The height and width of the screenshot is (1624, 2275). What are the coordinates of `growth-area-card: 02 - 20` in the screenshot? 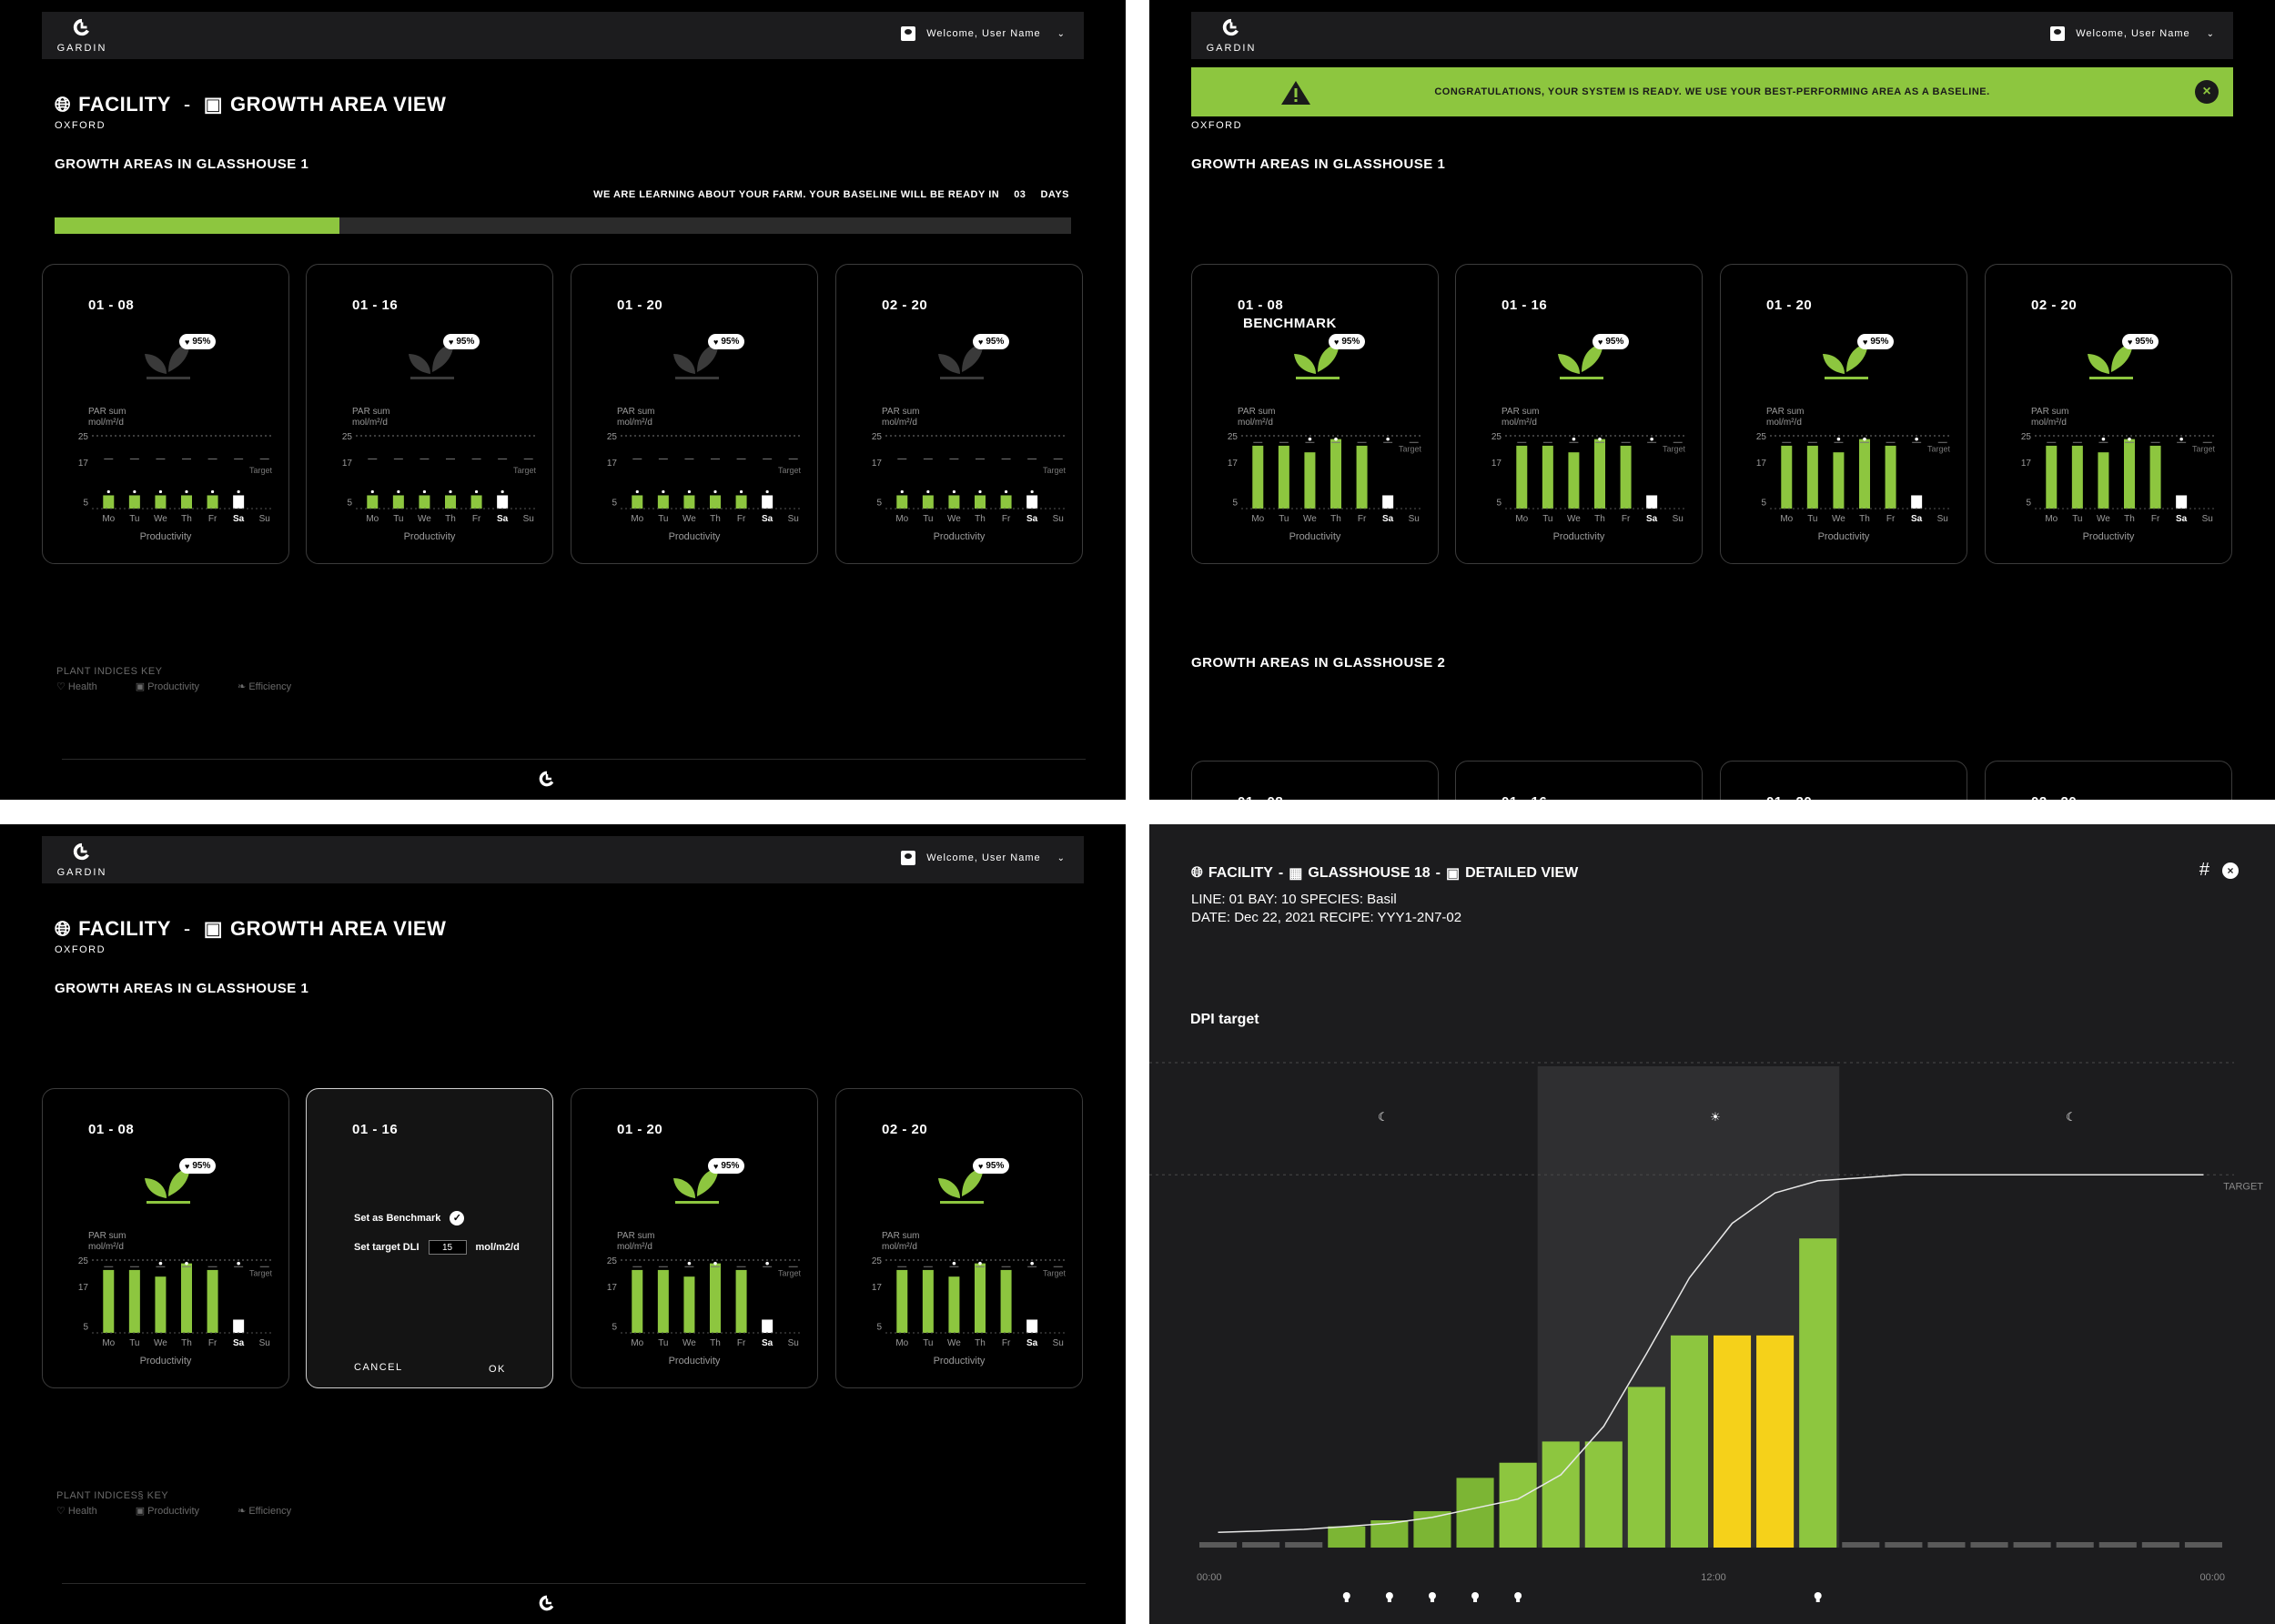 It's located at (2108, 780).